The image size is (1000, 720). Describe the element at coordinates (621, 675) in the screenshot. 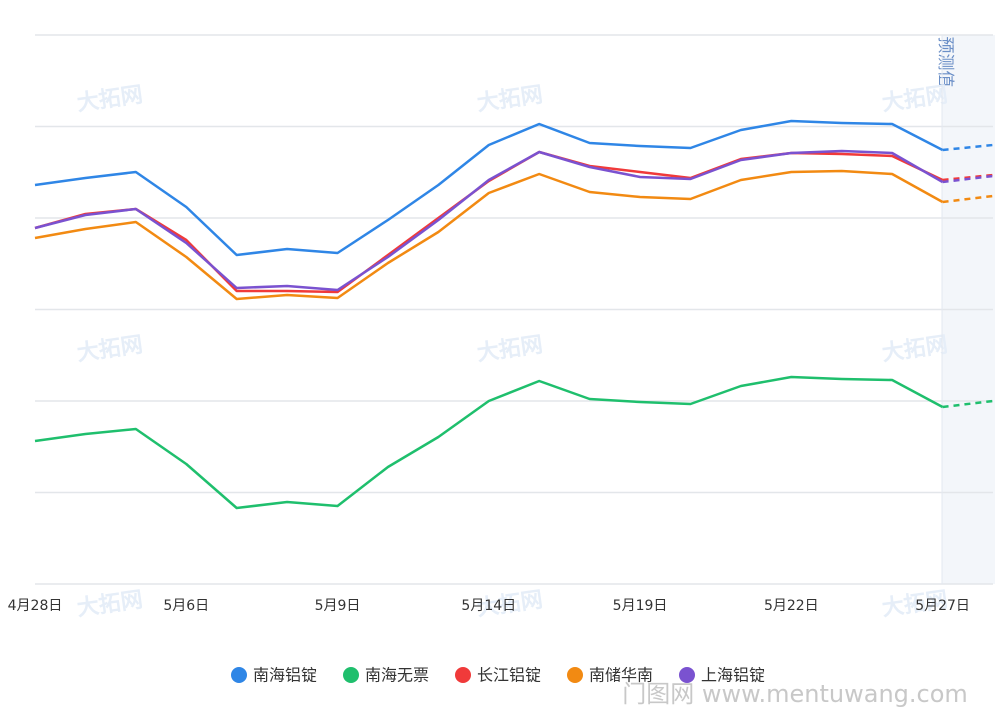

I see `legend-label: 南储华南` at that location.